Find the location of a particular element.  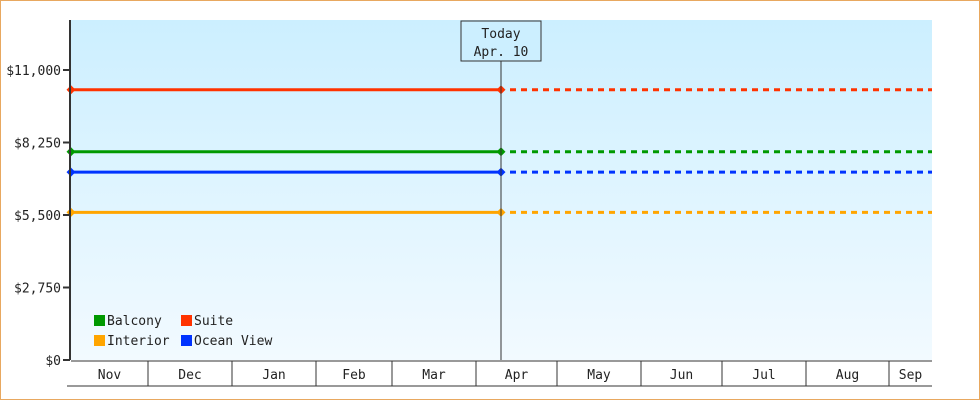

month-label: Apr is located at coordinates (517, 375).